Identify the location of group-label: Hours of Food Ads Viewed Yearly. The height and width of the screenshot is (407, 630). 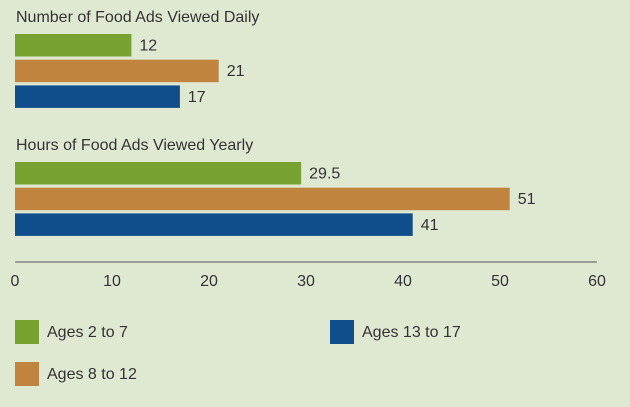
(134, 145).